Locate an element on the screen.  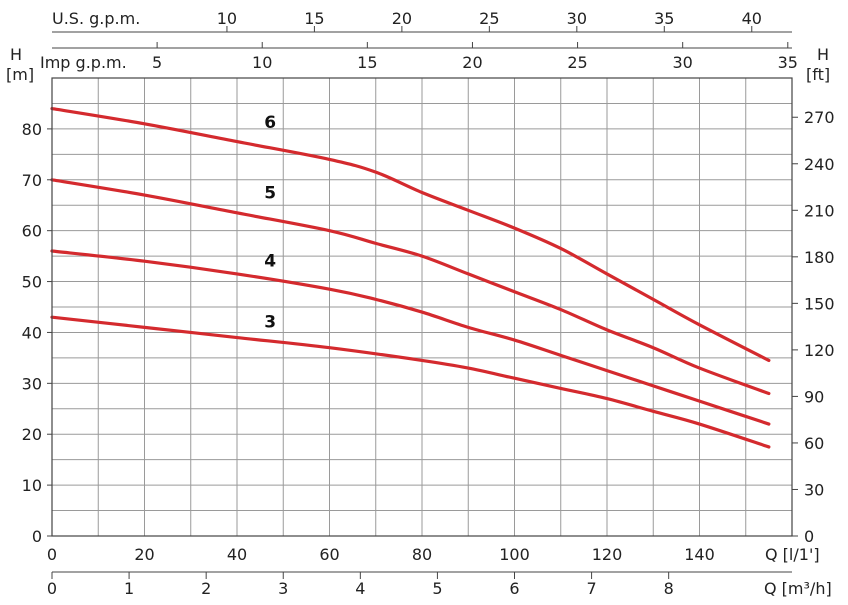
m3h-axis-tick-label: 8 is located at coordinates (669, 588).